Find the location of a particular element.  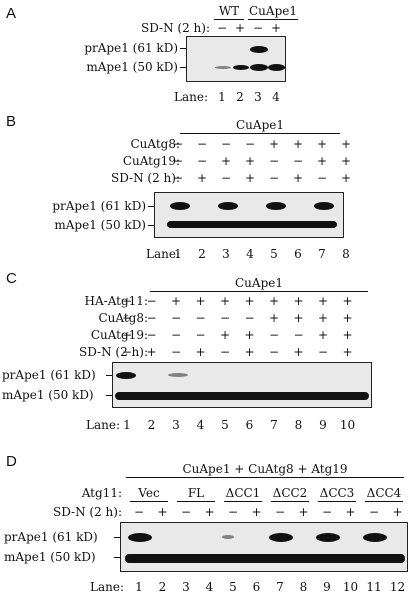

panel-letter-b: B is located at coordinates (11, 121).